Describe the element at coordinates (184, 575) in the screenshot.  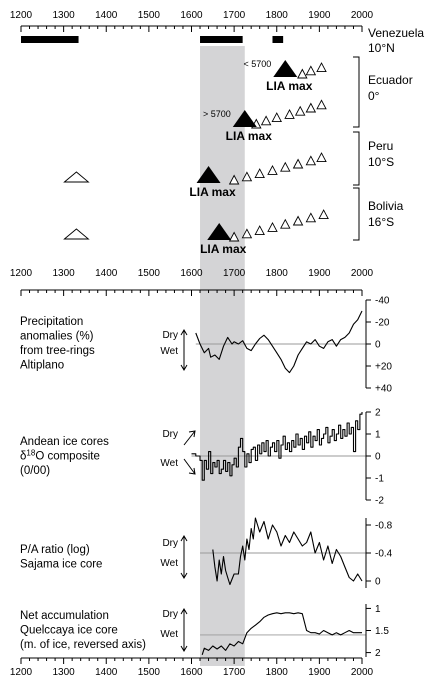
I see `panel-3-dry-wet-arrow-head-bottom` at that location.